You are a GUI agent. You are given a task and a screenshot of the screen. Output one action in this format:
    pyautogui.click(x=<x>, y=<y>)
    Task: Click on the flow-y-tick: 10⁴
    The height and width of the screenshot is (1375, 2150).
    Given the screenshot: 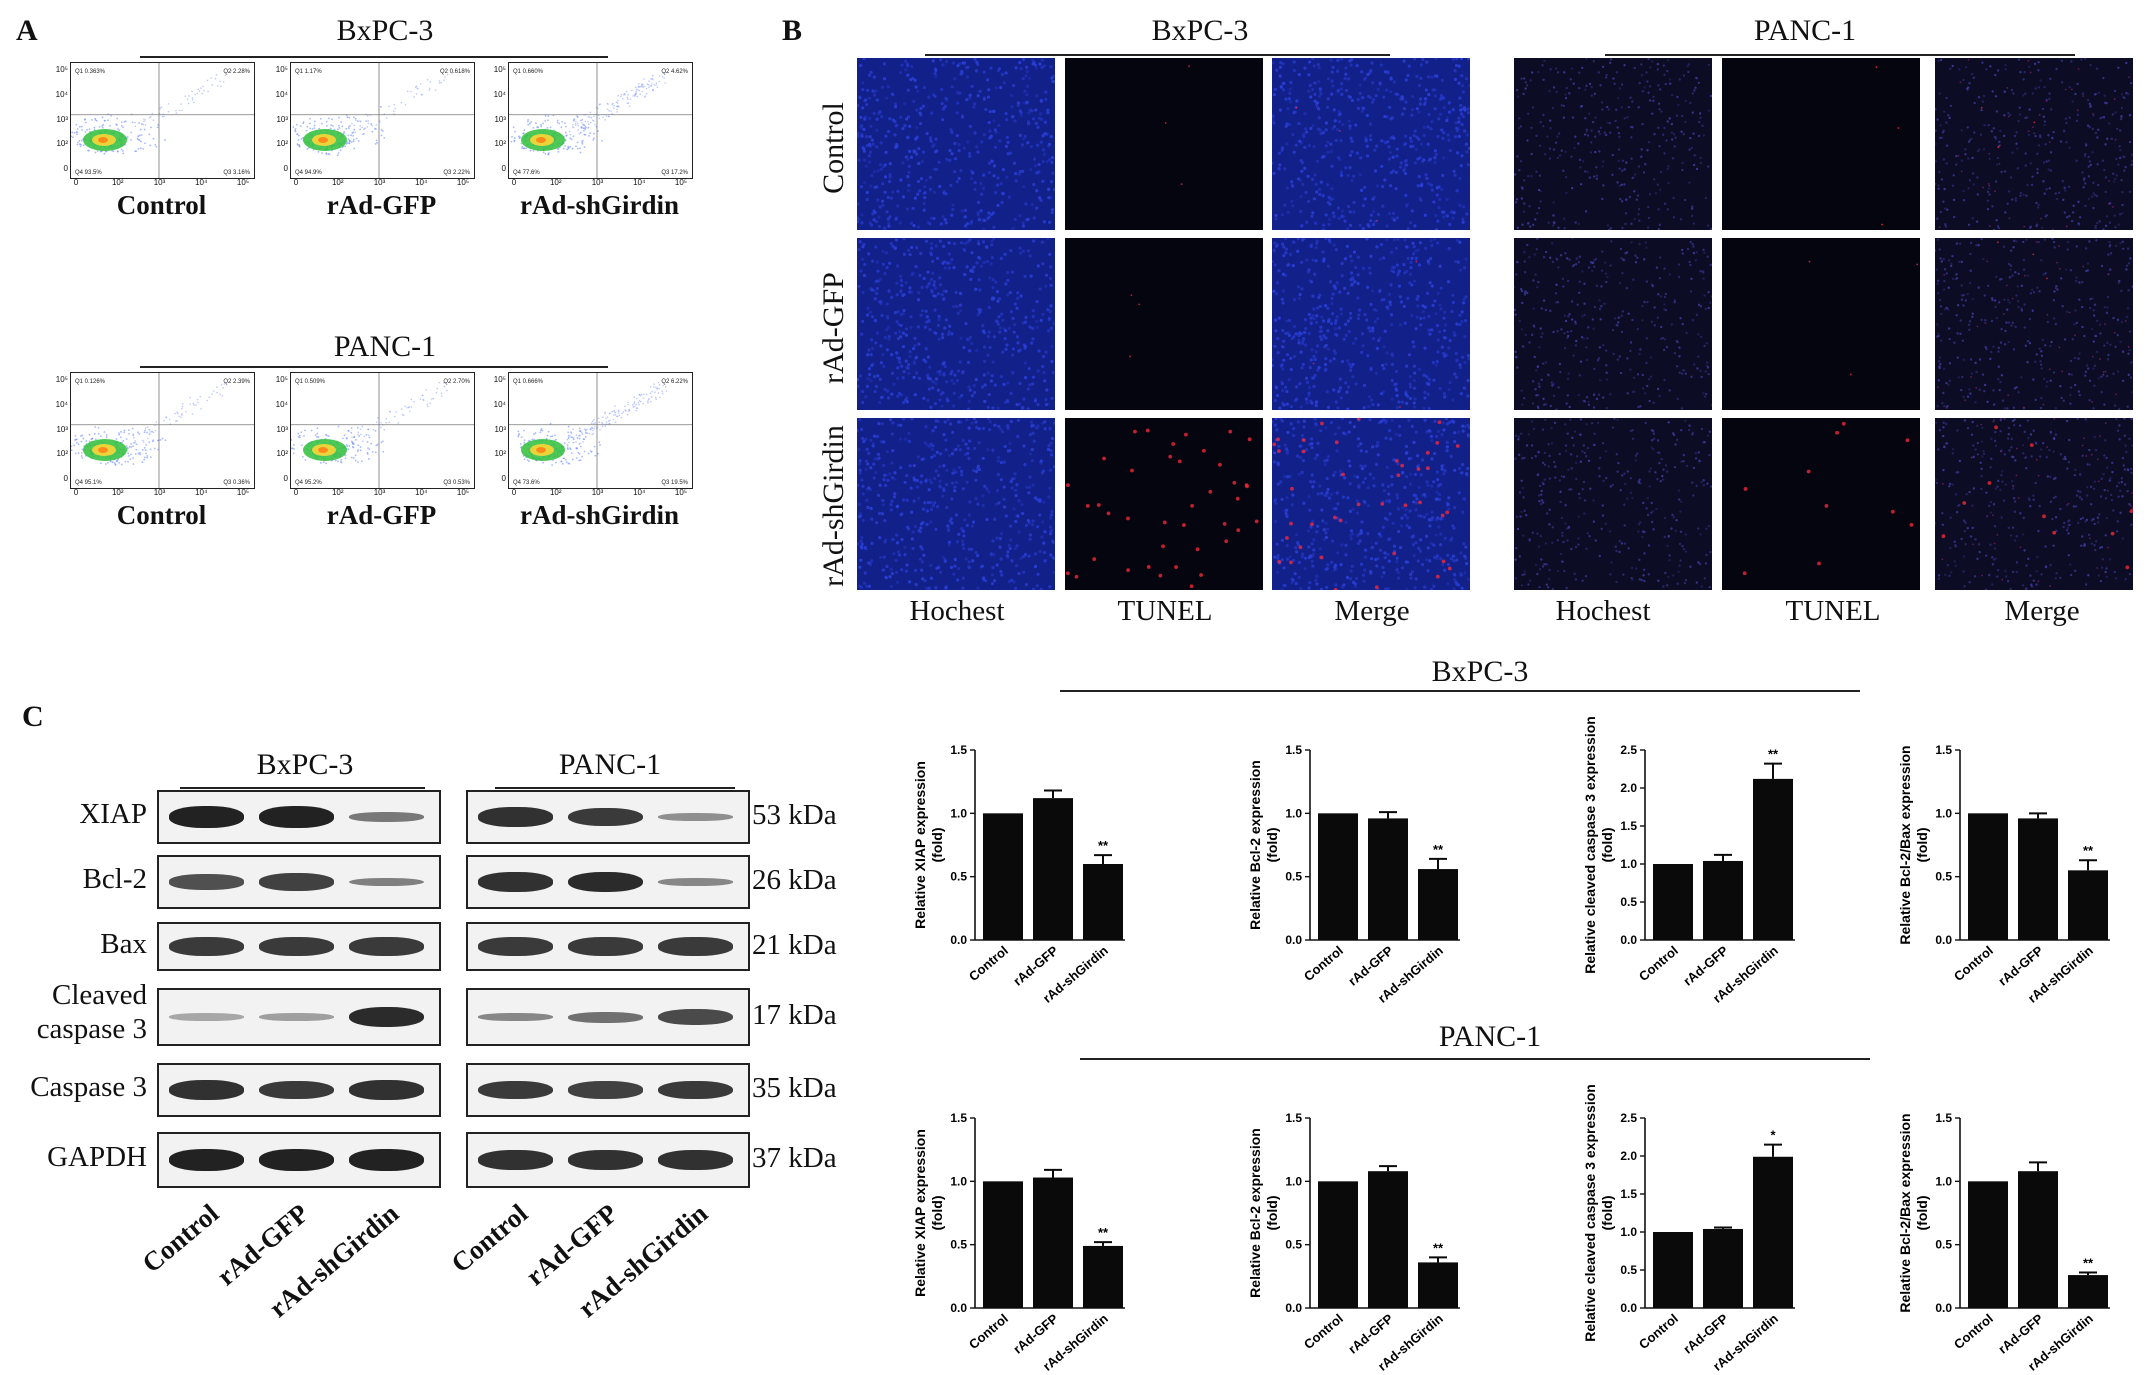 What is the action you would take?
    pyautogui.click(x=281, y=404)
    